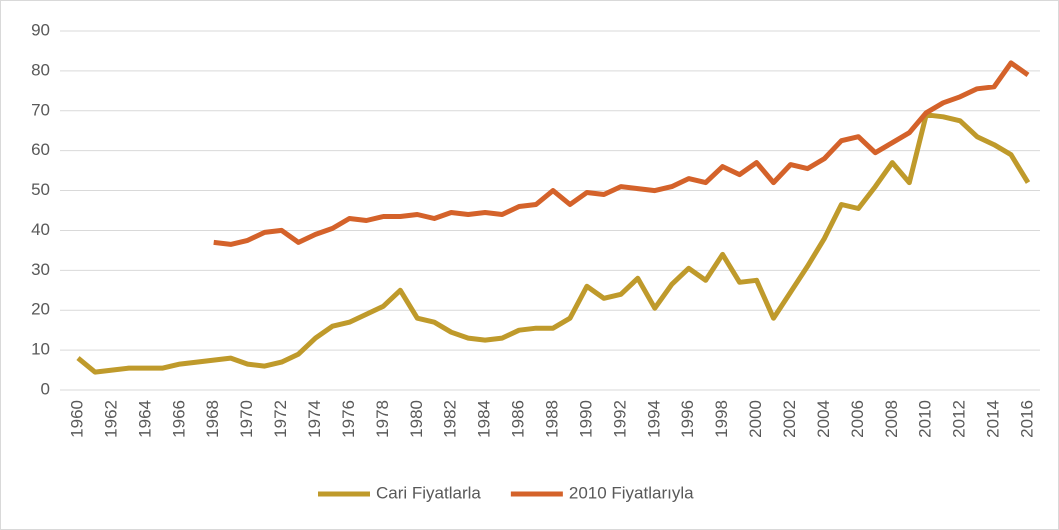  I want to click on x-tick-label: 2012, so click(959, 419).